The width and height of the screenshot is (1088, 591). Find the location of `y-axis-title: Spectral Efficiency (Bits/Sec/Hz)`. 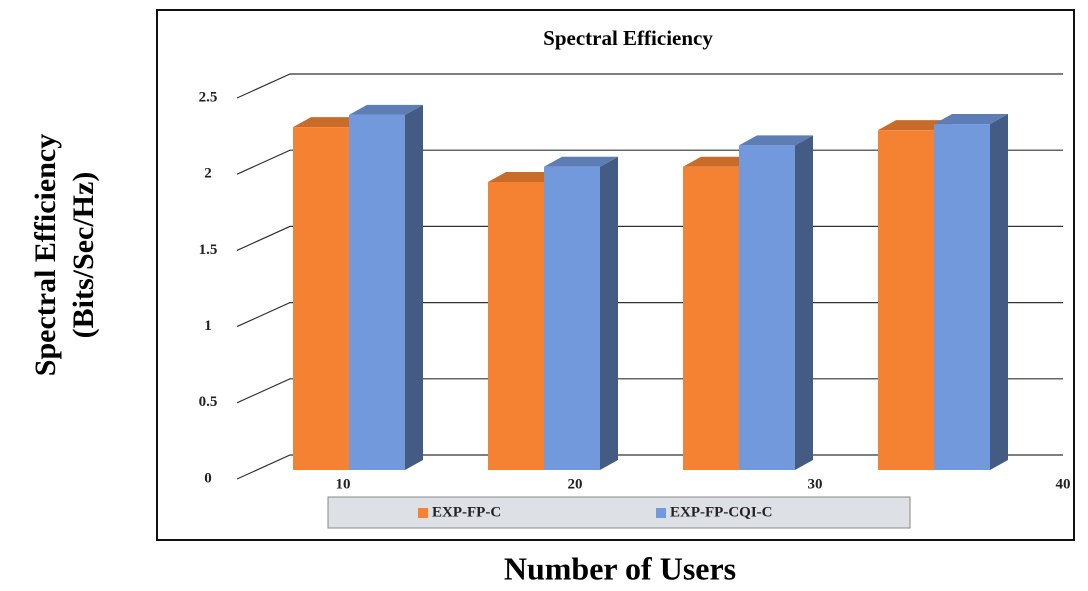

y-axis-title: Spectral Efficiency (Bits/Sec/Hz) is located at coordinates (64, 255).